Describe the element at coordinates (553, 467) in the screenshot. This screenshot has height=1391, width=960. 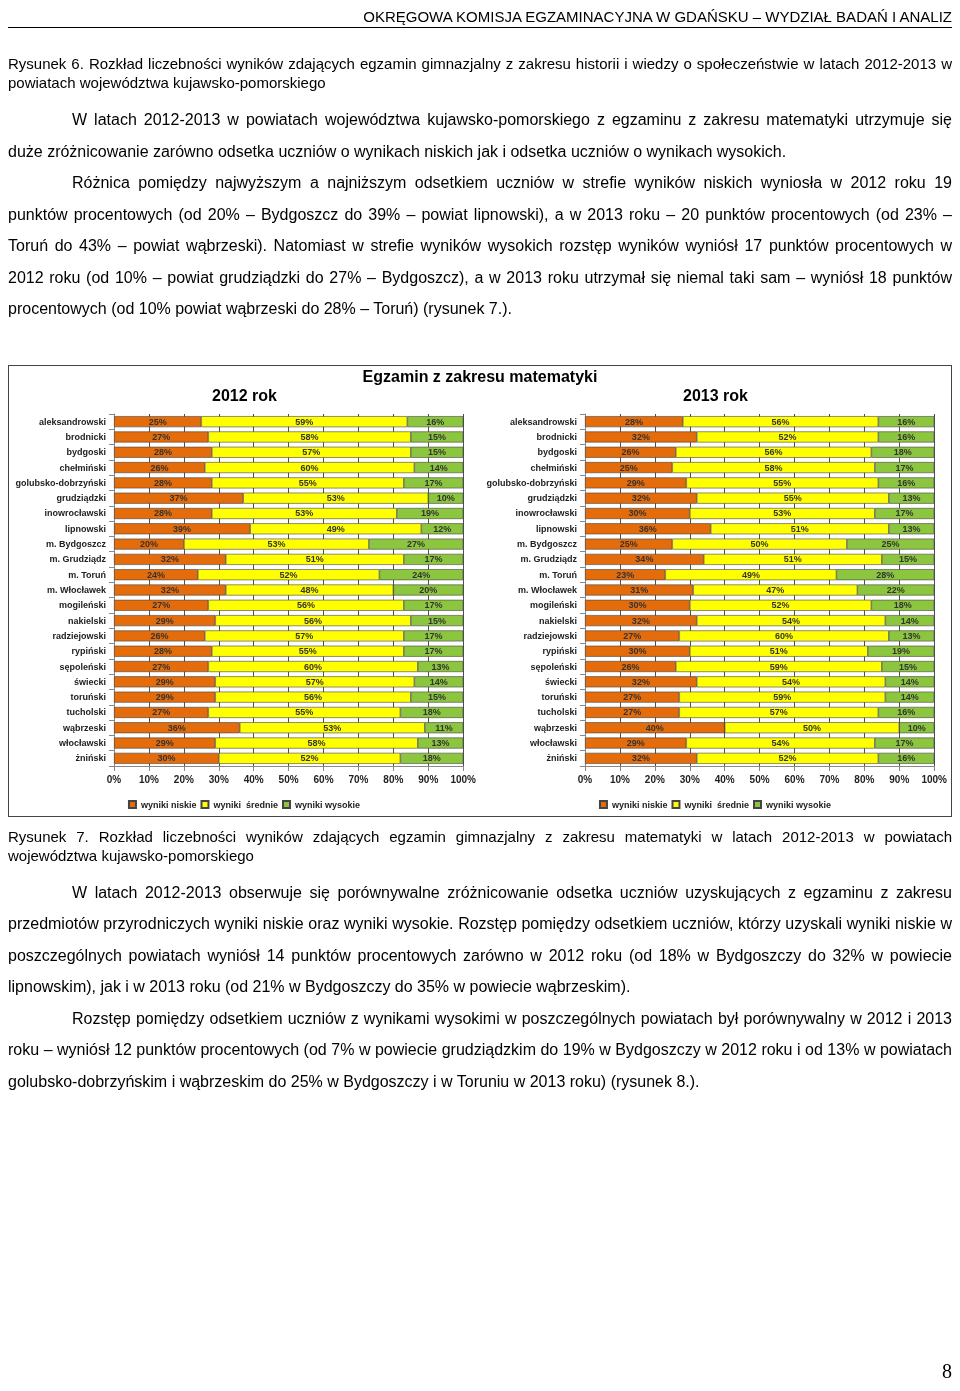
I see `y-tick-label: chełmiński` at that location.